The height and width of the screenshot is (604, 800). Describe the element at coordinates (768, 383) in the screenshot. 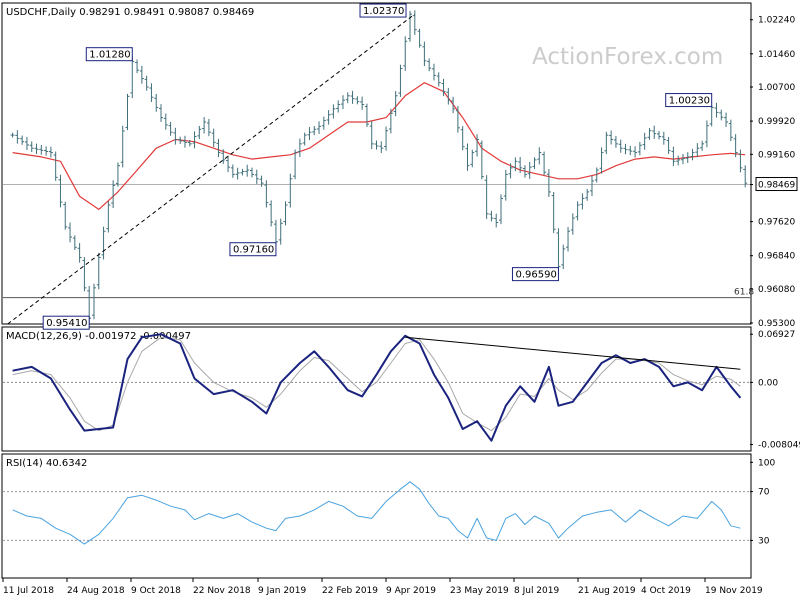

I see `macd-tick-label: 0.00` at that location.